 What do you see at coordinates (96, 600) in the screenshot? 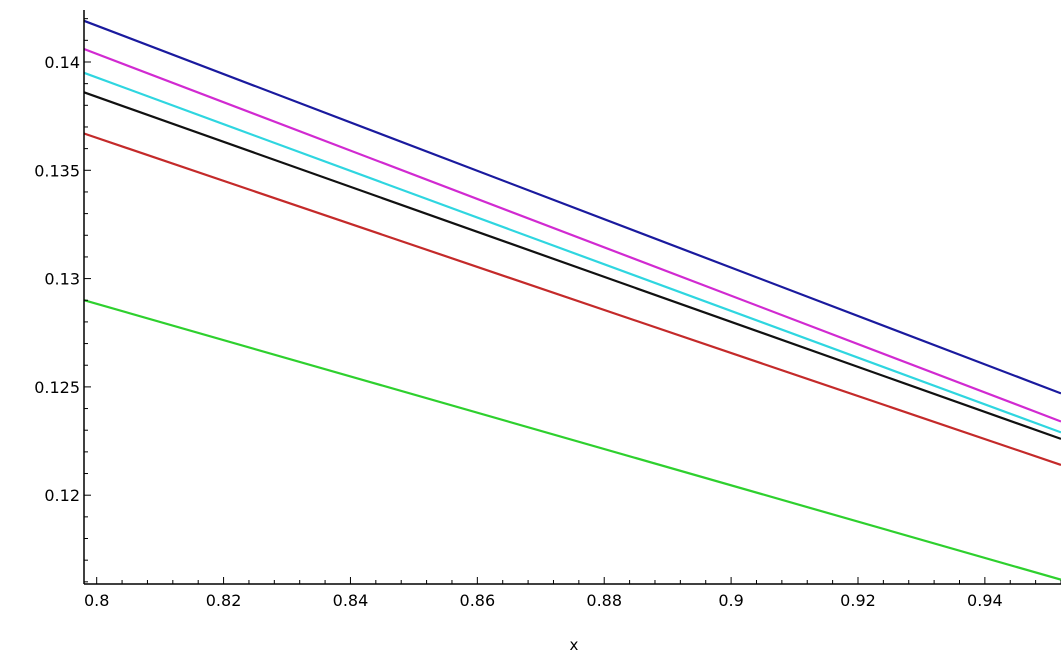
I see `x-tick-label: 0.8` at bounding box center [96, 600].